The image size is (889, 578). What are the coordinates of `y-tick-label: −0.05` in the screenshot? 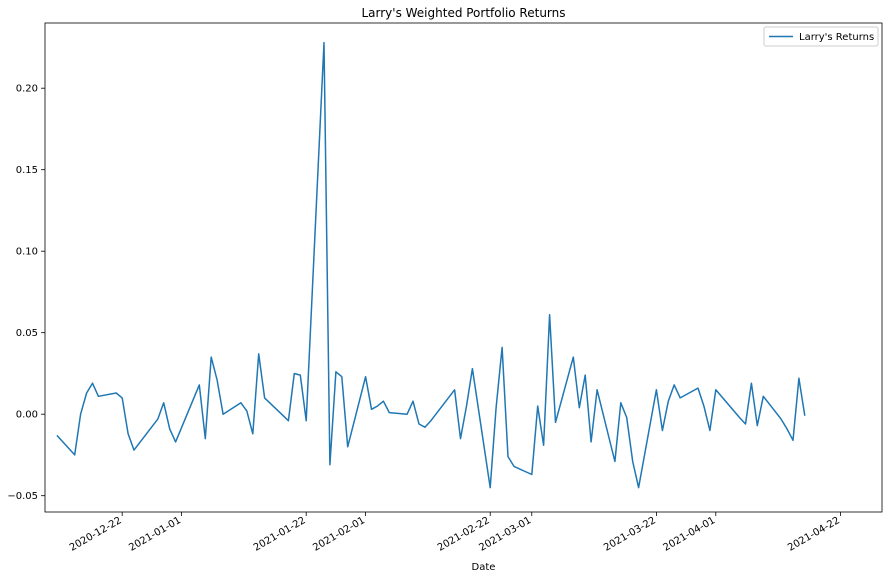 It's located at (22, 496).